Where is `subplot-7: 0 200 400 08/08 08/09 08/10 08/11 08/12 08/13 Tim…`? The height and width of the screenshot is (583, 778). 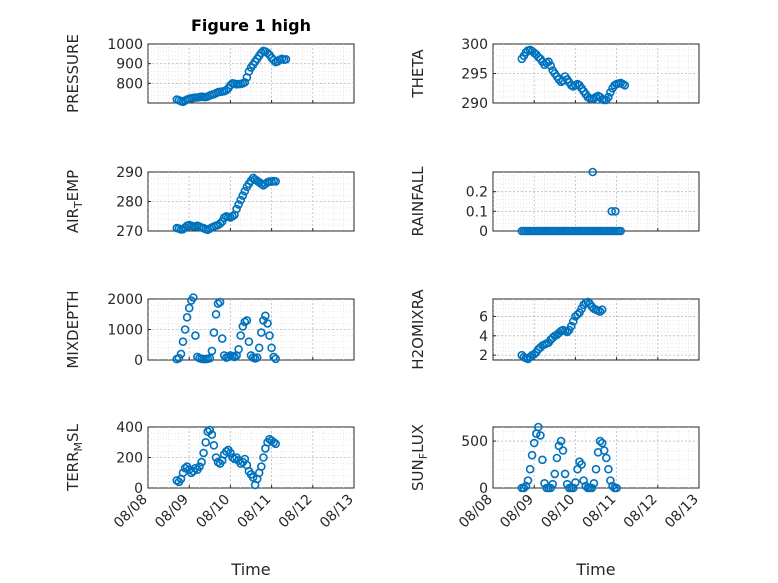 subplot-7: 0 200 400 08/08 08/09 08/10 08/11 08/12 08/13 Tim… is located at coordinates (210, 499).